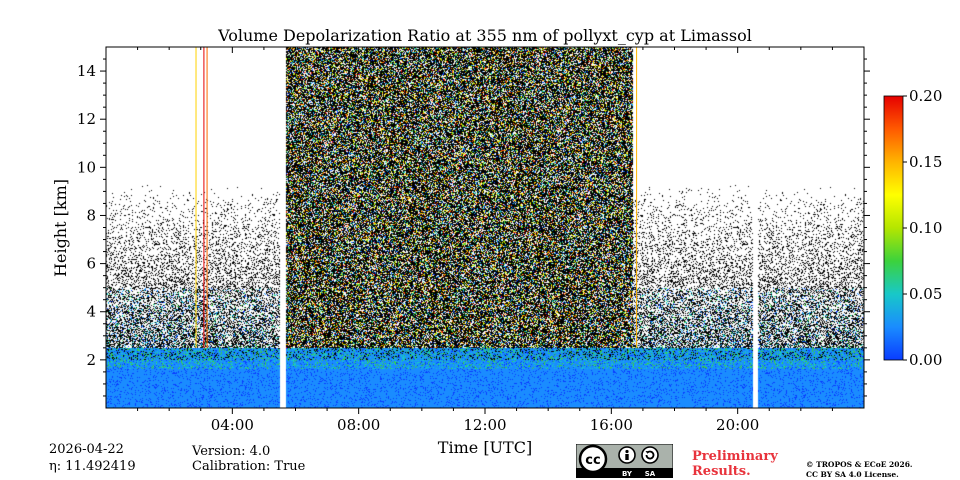 Image resolution: width=960 pixels, height=480 pixels. I want to click on sa-icon, so click(650, 455).